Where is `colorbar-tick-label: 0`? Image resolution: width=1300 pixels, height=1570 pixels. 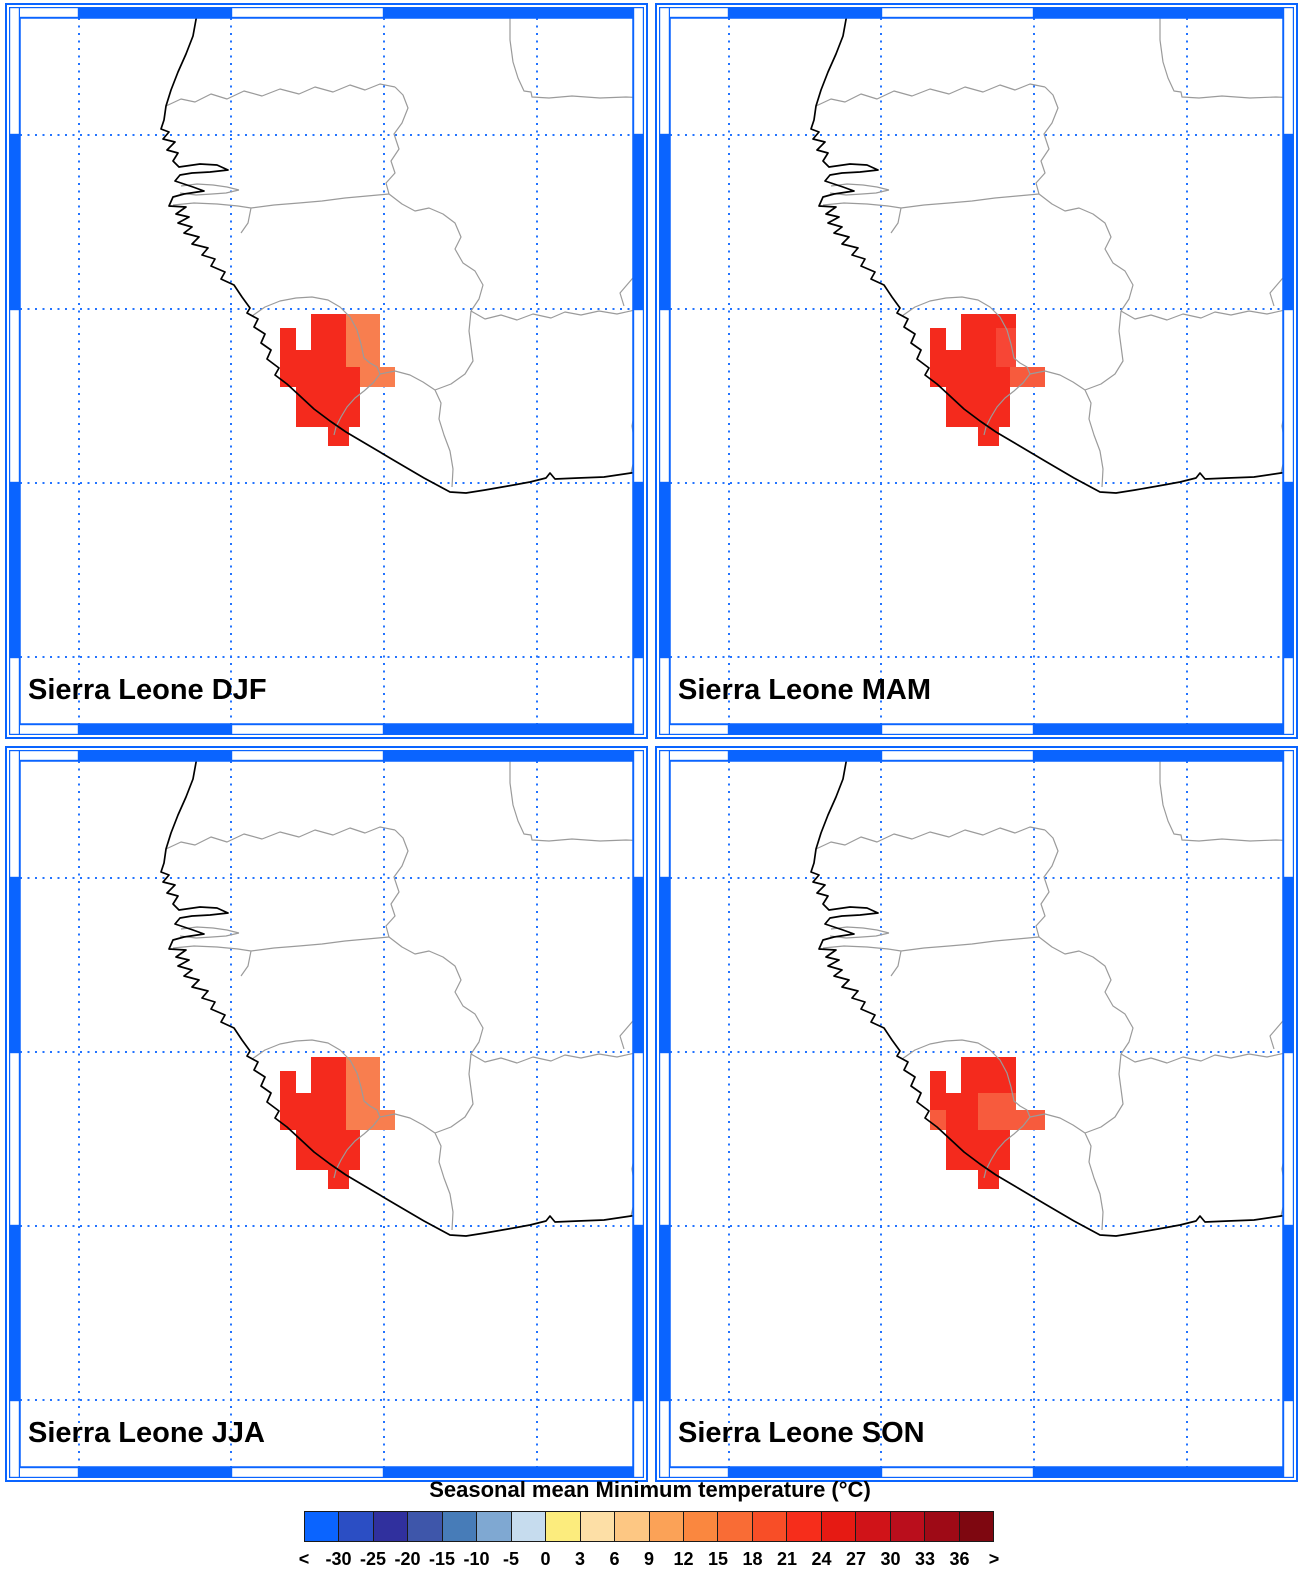
colorbar-tick-label: 0 is located at coordinates (545, 1559).